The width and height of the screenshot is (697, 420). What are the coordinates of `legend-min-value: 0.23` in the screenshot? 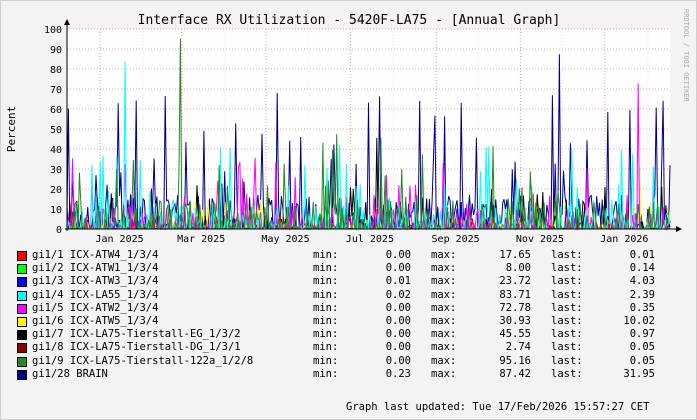 It's located at (398, 373).